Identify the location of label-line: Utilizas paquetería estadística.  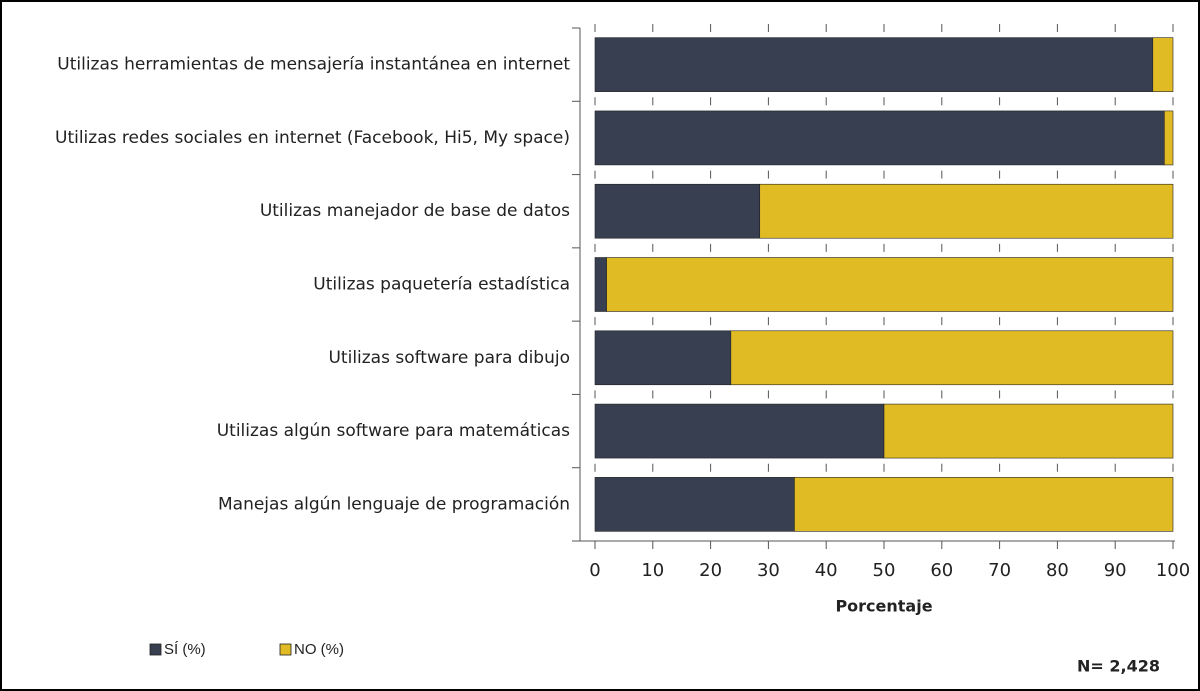
(441, 285).